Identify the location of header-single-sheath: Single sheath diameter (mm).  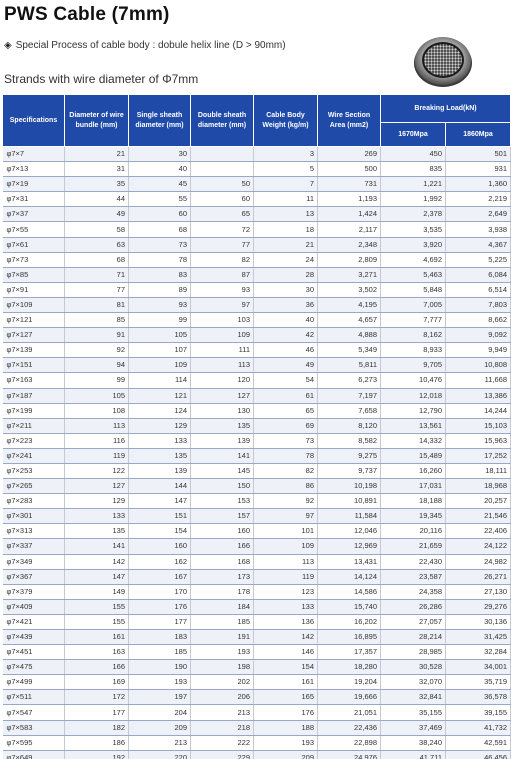
(159, 120).